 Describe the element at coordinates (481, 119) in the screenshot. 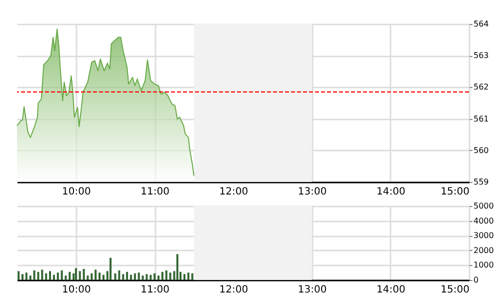

I see `y-tick-label: 561` at that location.